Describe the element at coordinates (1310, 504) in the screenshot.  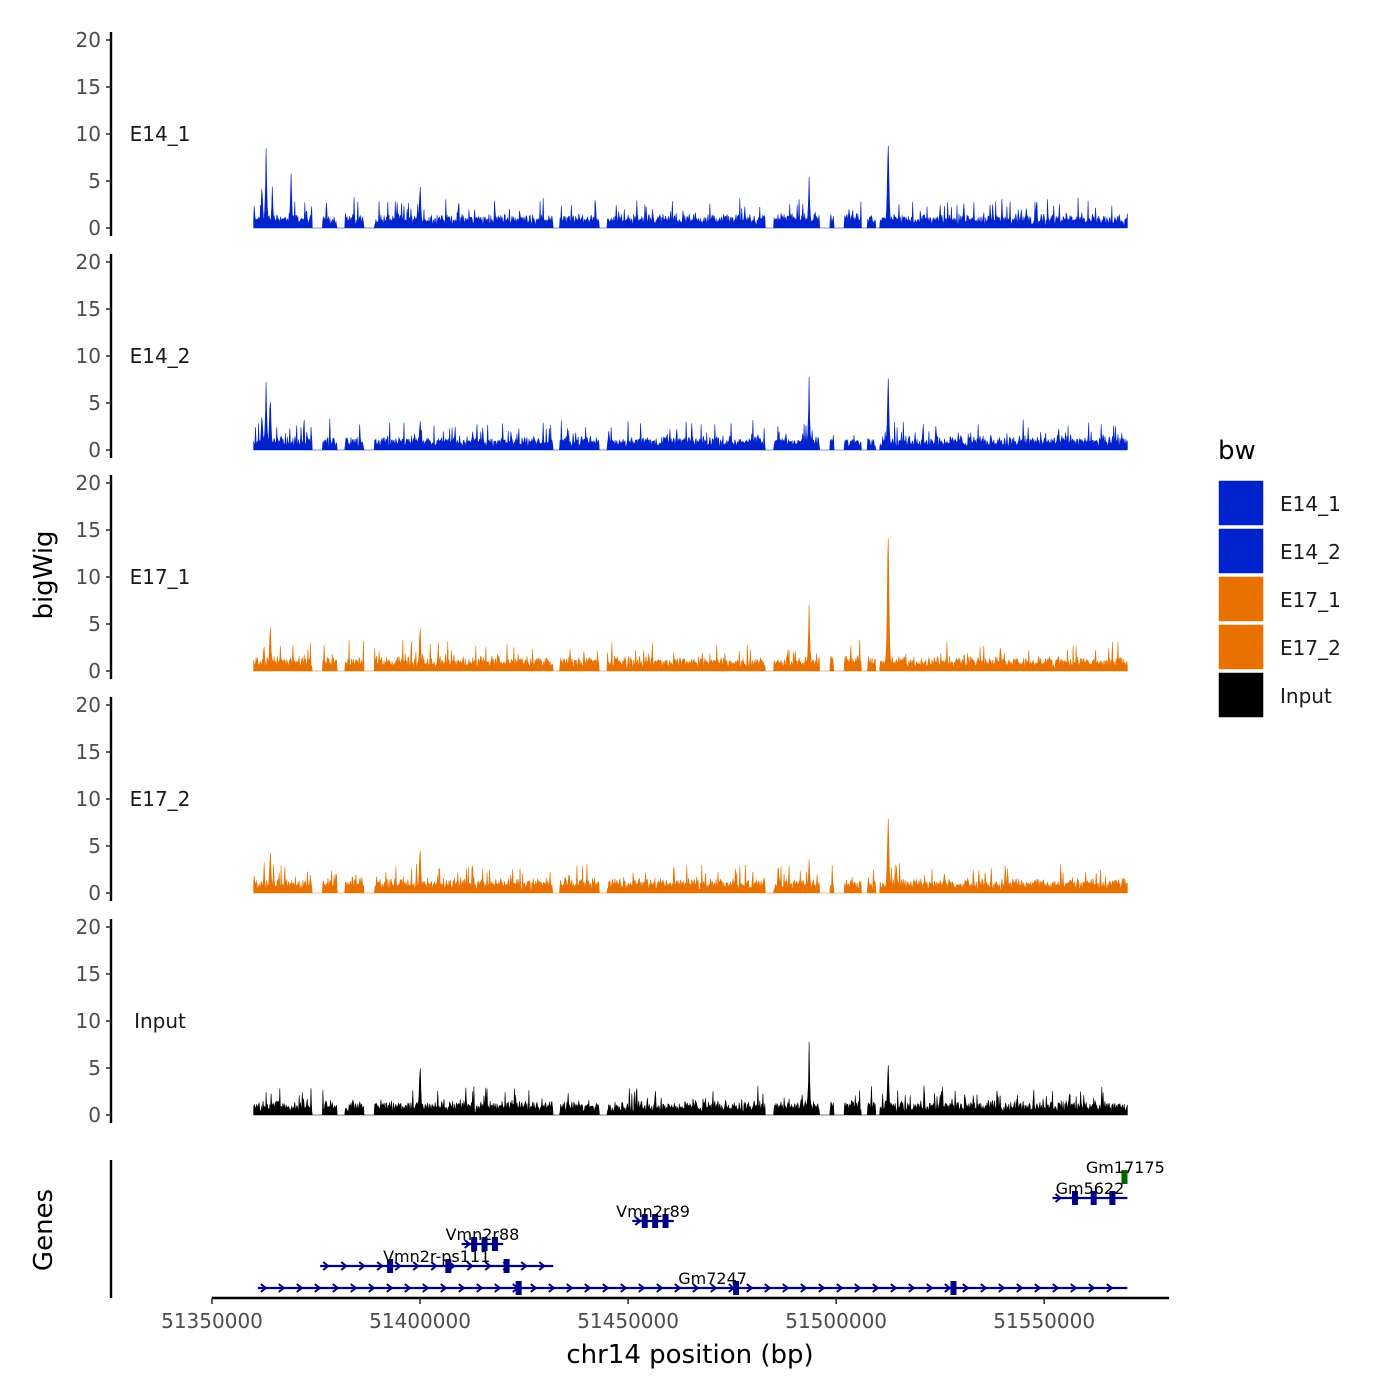
I see `legend-label: E14_1` at that location.